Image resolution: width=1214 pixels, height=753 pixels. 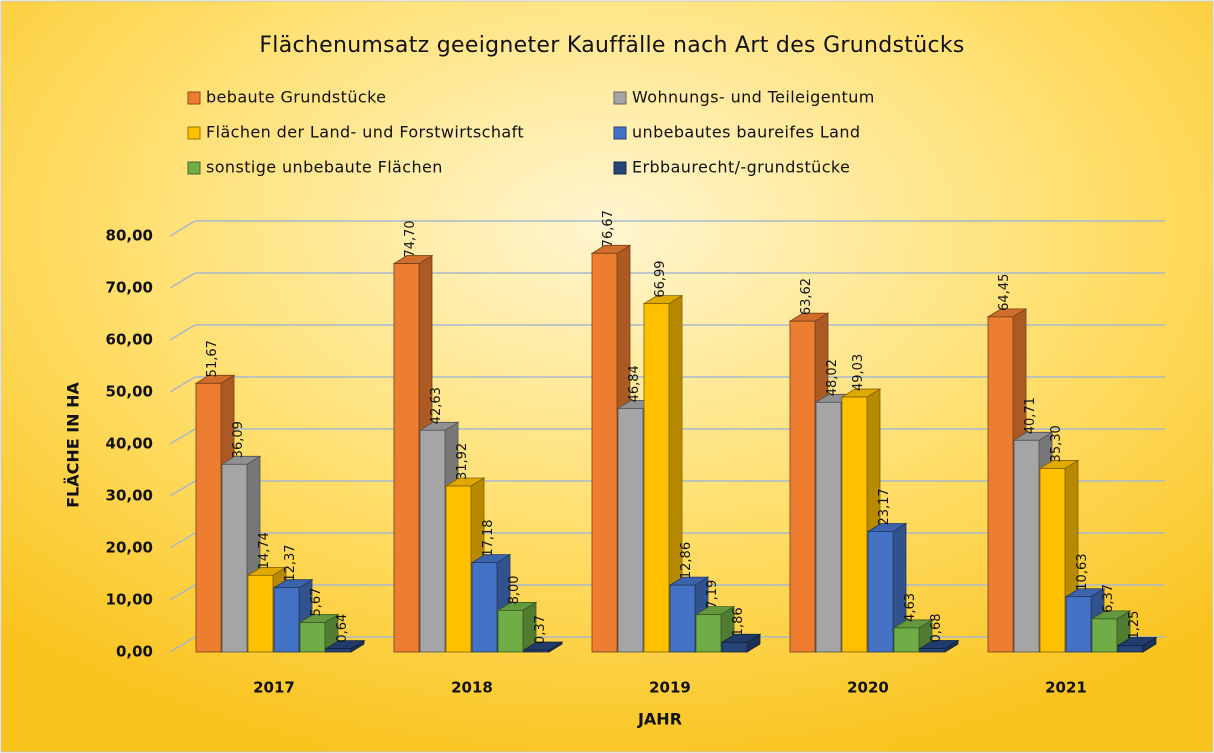 I want to click on value-label: 10,63, so click(x=1082, y=572).